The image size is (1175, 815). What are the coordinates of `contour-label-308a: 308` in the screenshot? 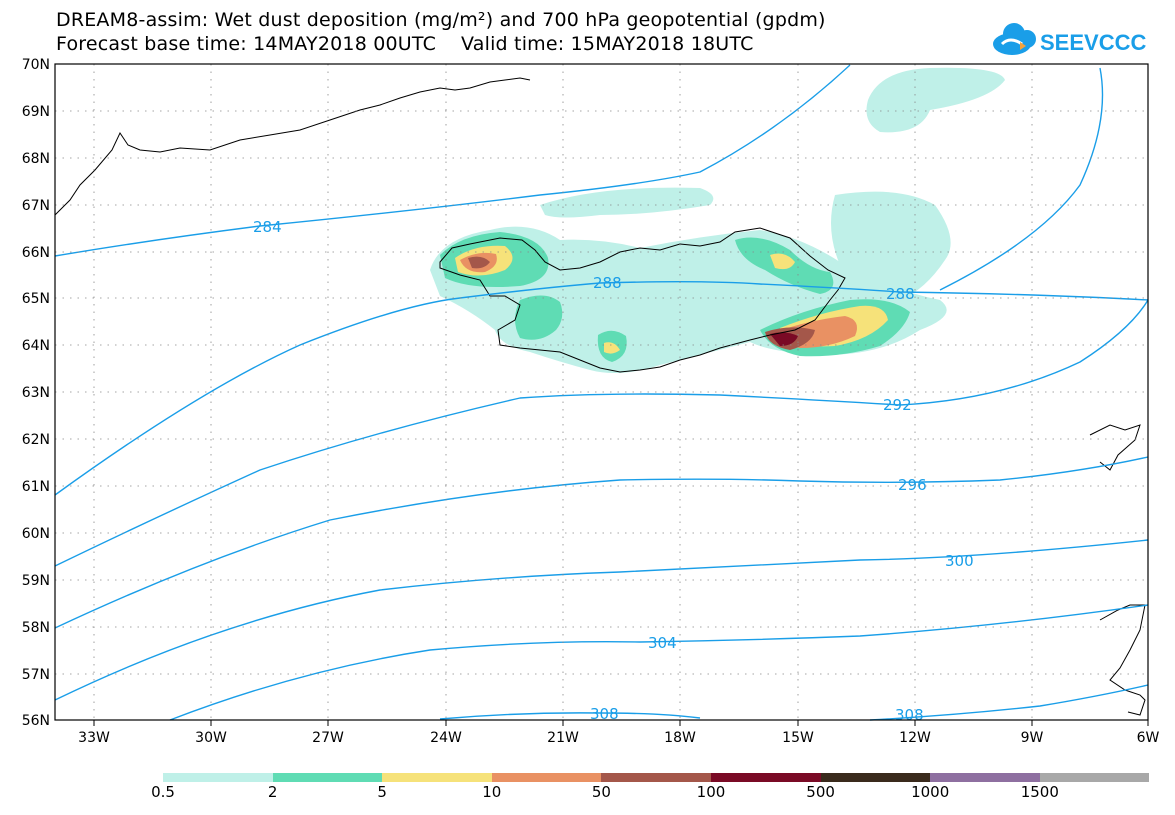 It's located at (604, 714).